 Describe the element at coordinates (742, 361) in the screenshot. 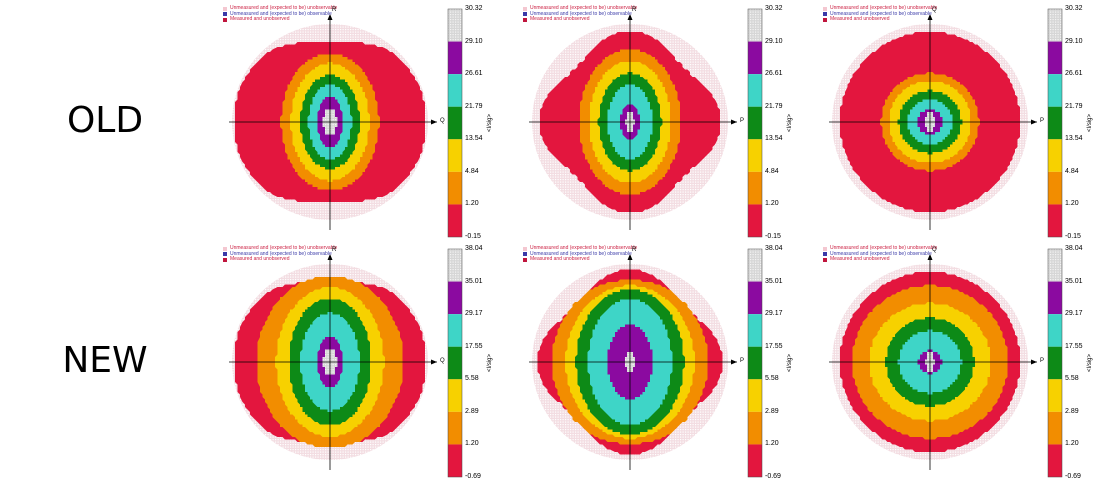

I see `horizontal-axis-label: P` at that location.